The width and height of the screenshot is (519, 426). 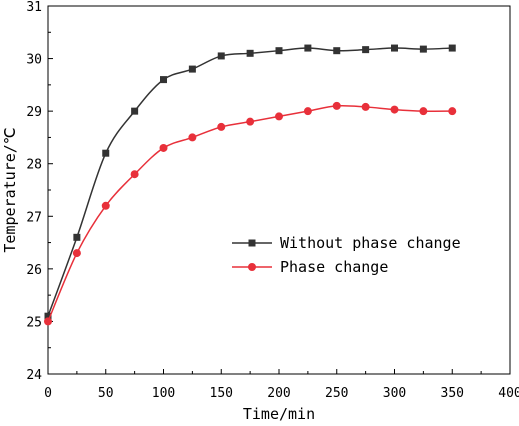 What do you see at coordinates (508, 393) in the screenshot?
I see `x-tick-label: 400` at bounding box center [508, 393].